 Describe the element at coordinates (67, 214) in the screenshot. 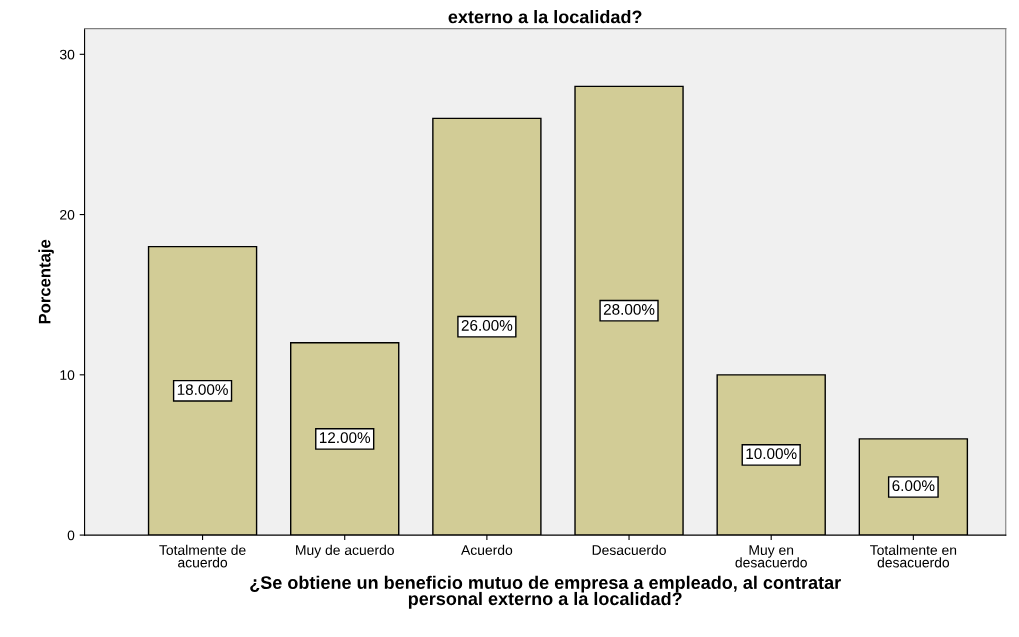

I see `y-tick-label: 20` at that location.